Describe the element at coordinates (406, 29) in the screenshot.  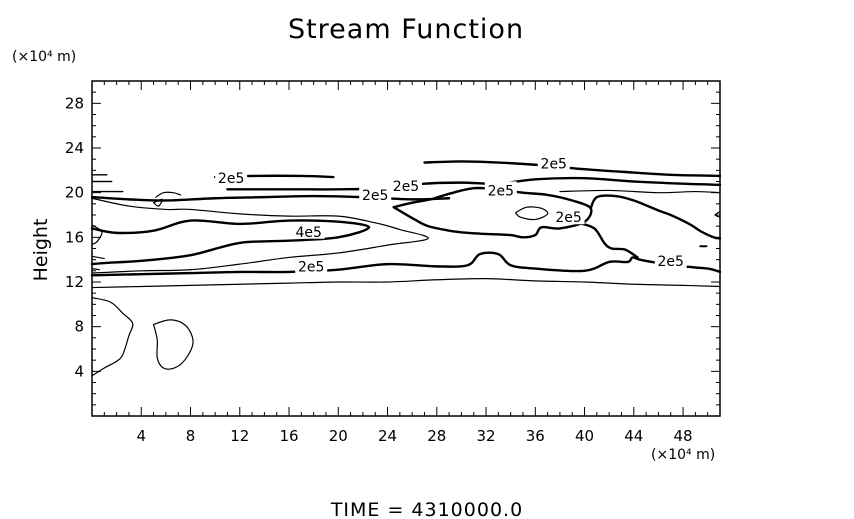
I see `chart-title: Stream Function` at that location.